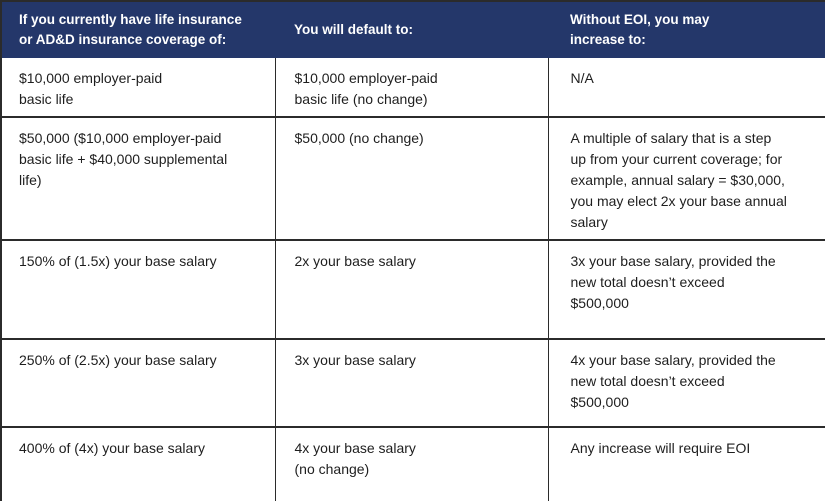  I want to click on table-cell: Any increase will require EOI, so click(686, 463).